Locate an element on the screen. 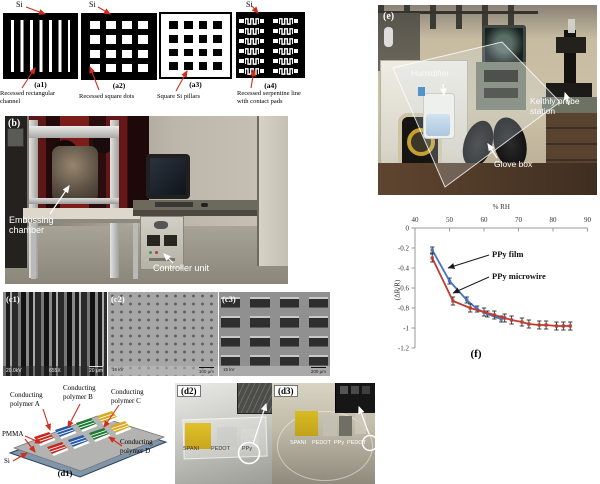  probe-station-head is located at coordinates (571, 45).